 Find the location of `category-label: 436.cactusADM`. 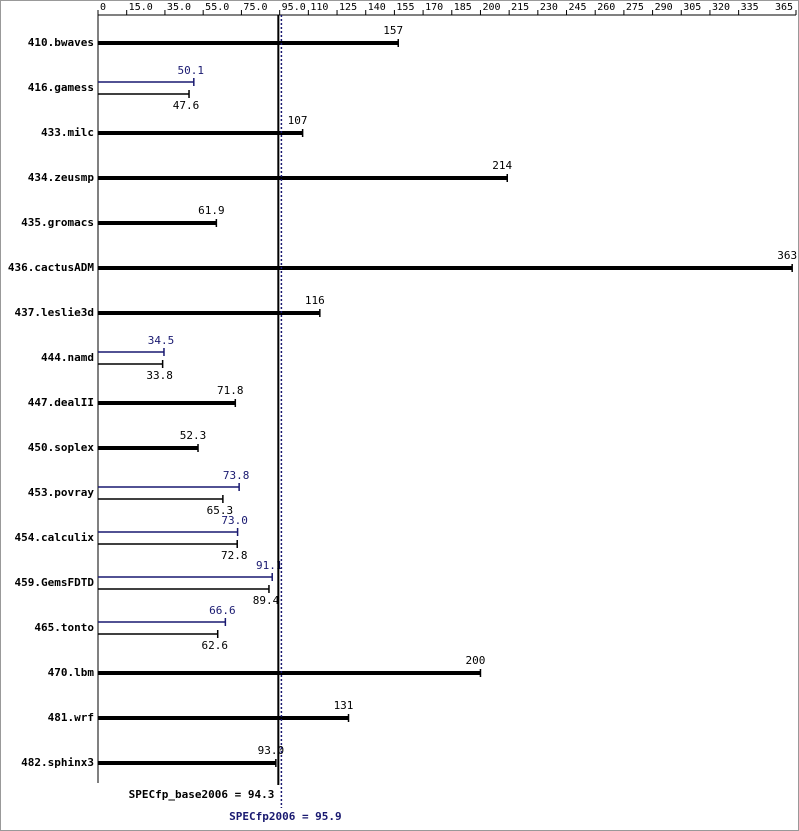

category-label: 436.cactusADM is located at coordinates (51, 267).